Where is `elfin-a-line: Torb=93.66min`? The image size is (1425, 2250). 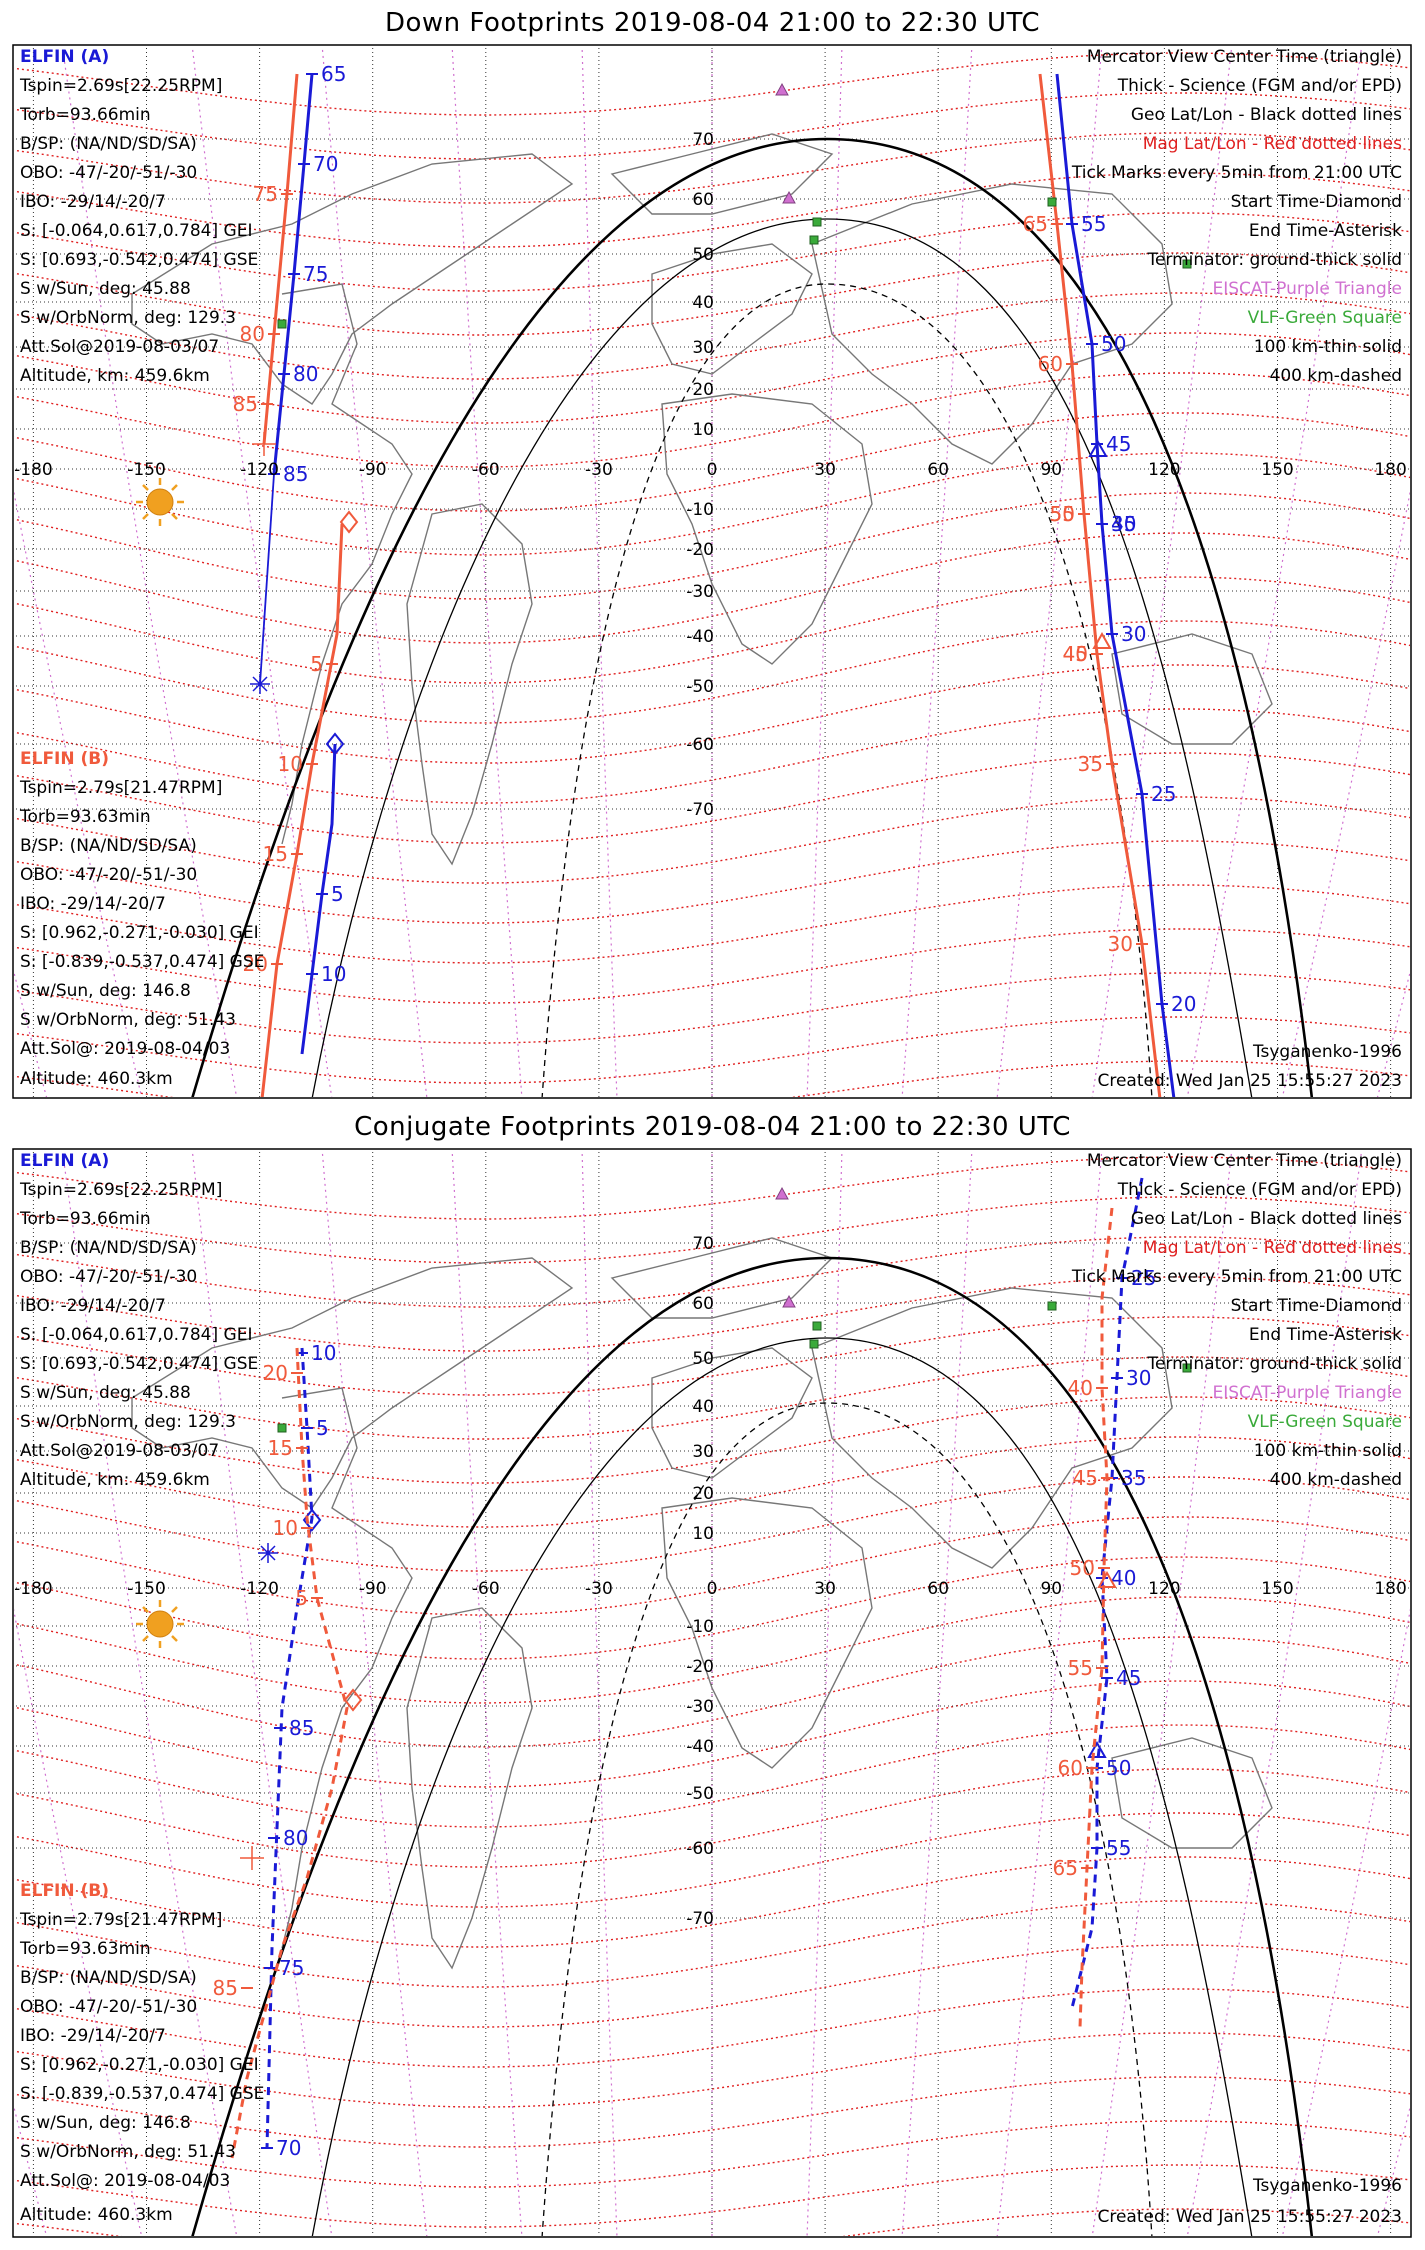 elfin-a-line: Torb=93.66min is located at coordinates (85, 1219).